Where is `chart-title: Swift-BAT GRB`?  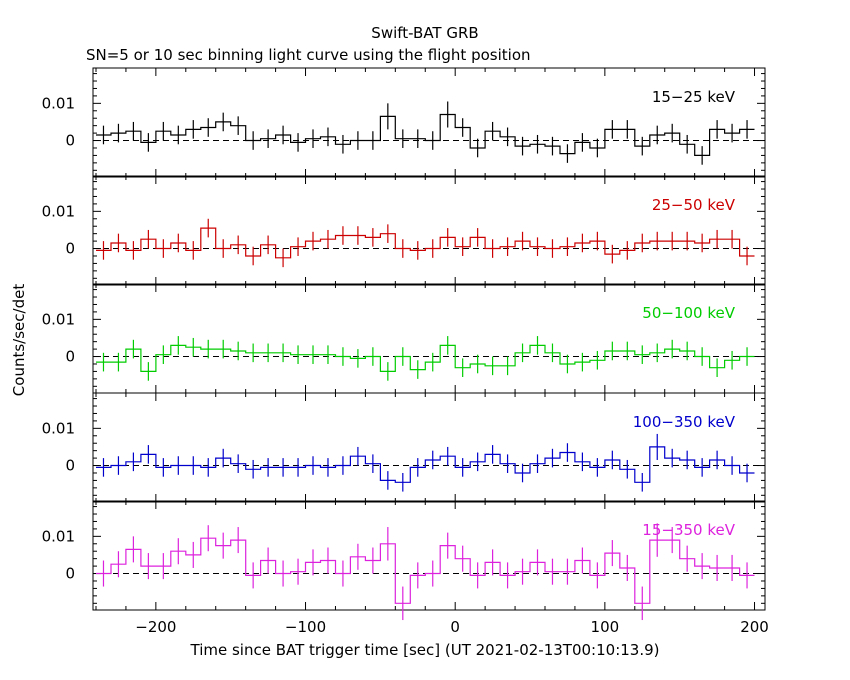
chart-title: Swift-BAT GRB is located at coordinates (424, 33).